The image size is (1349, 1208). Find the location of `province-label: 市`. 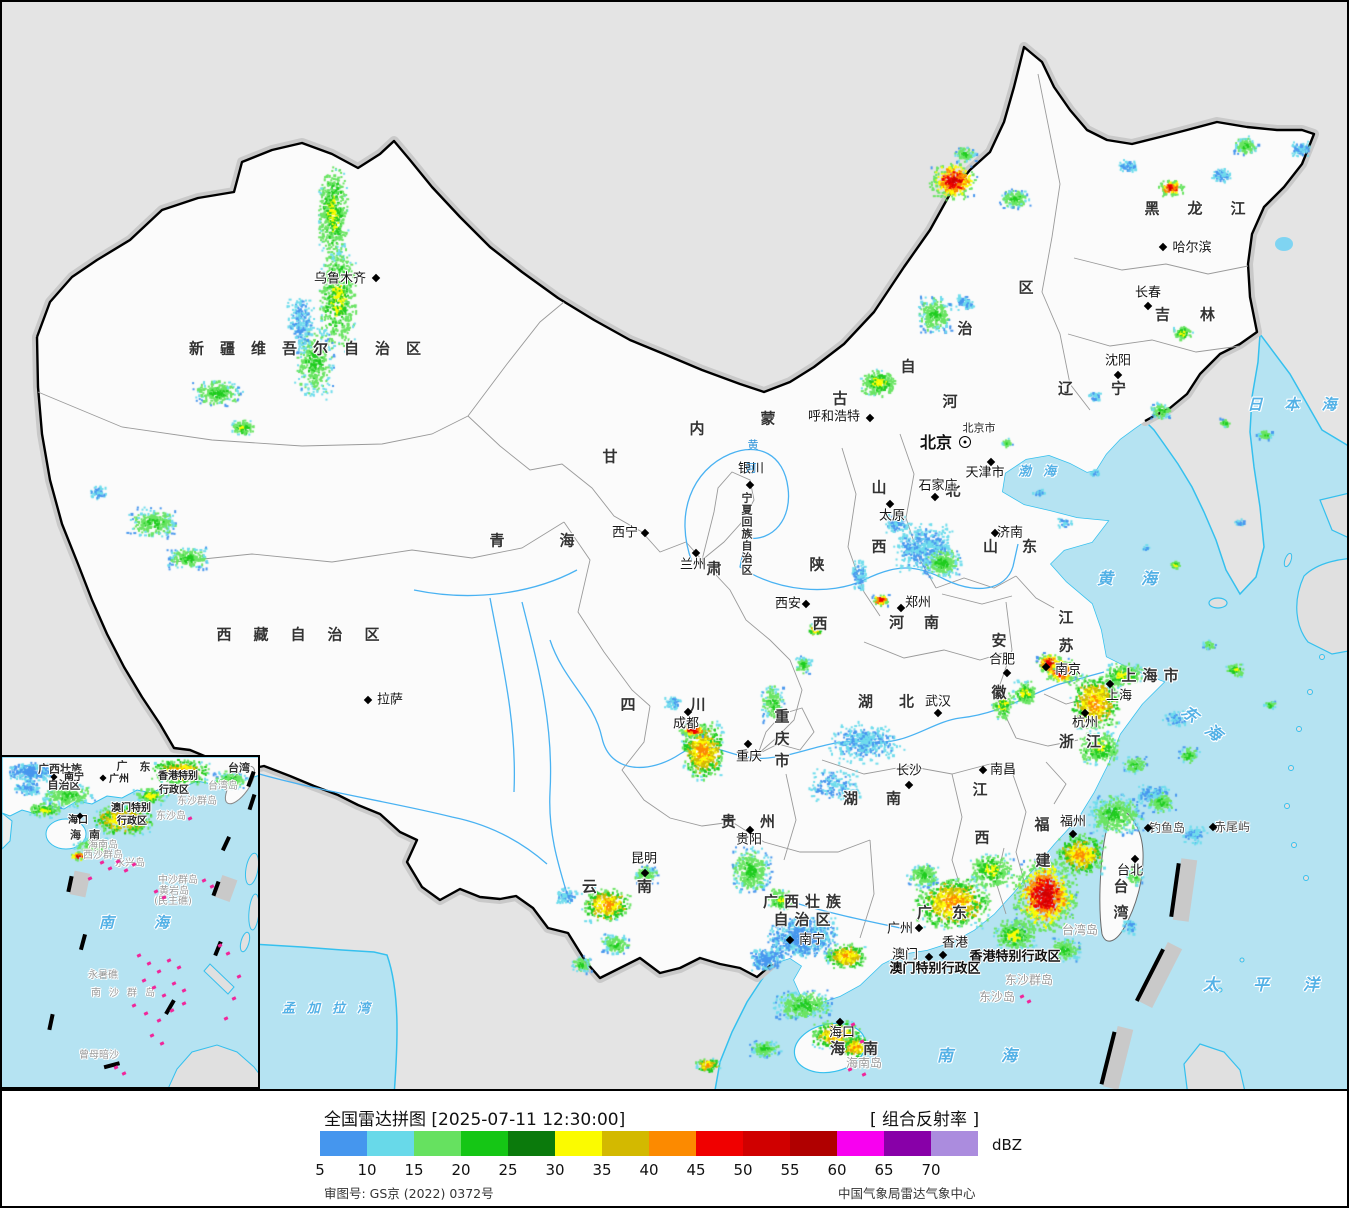

province-label: 市 is located at coordinates (782, 760).